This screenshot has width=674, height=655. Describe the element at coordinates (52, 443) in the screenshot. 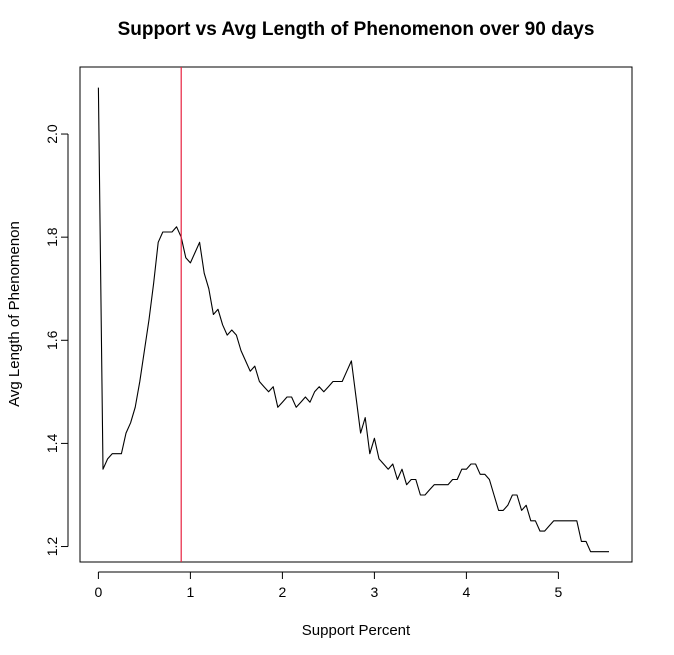

I see `y-tick-label: 1.4` at that location.